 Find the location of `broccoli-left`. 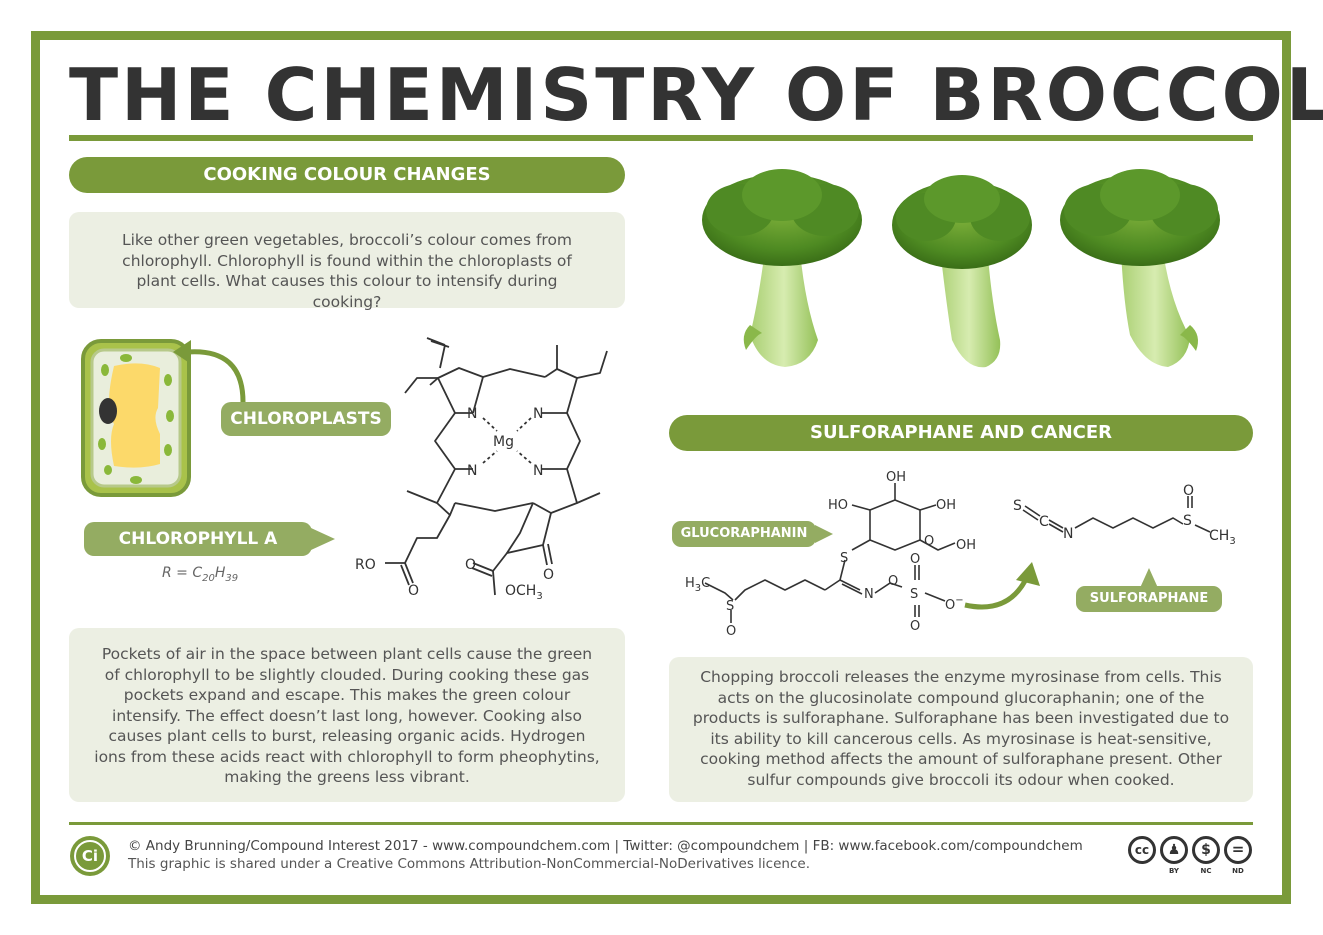

broccoli-left is located at coordinates (782, 268).